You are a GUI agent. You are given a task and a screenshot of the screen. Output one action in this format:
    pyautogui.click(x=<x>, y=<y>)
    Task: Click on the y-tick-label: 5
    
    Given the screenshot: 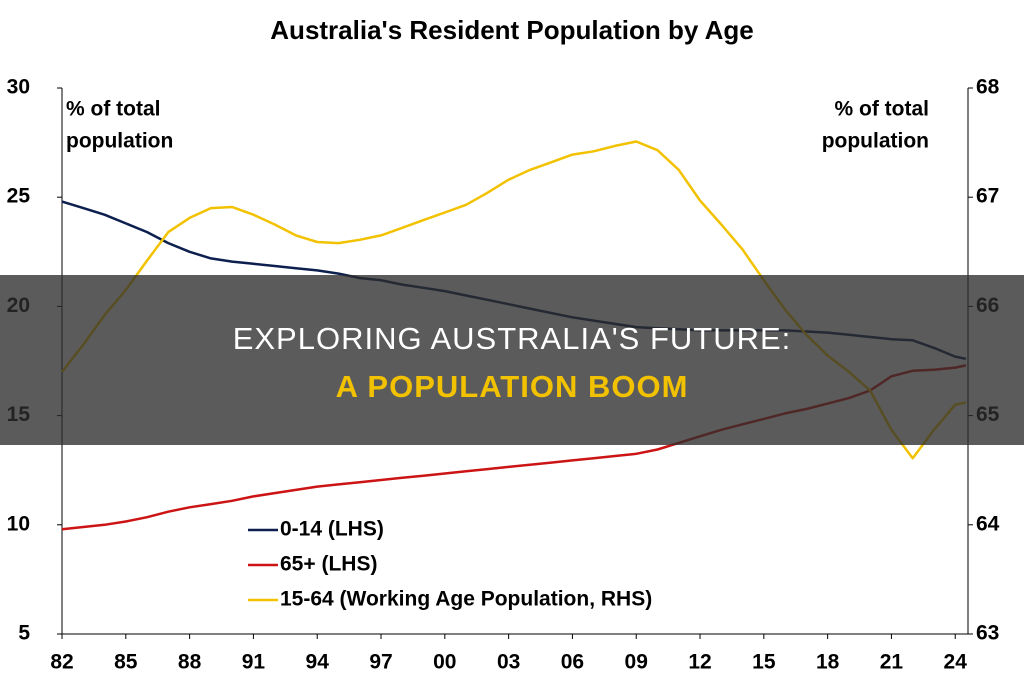 What is the action you would take?
    pyautogui.click(x=24, y=633)
    